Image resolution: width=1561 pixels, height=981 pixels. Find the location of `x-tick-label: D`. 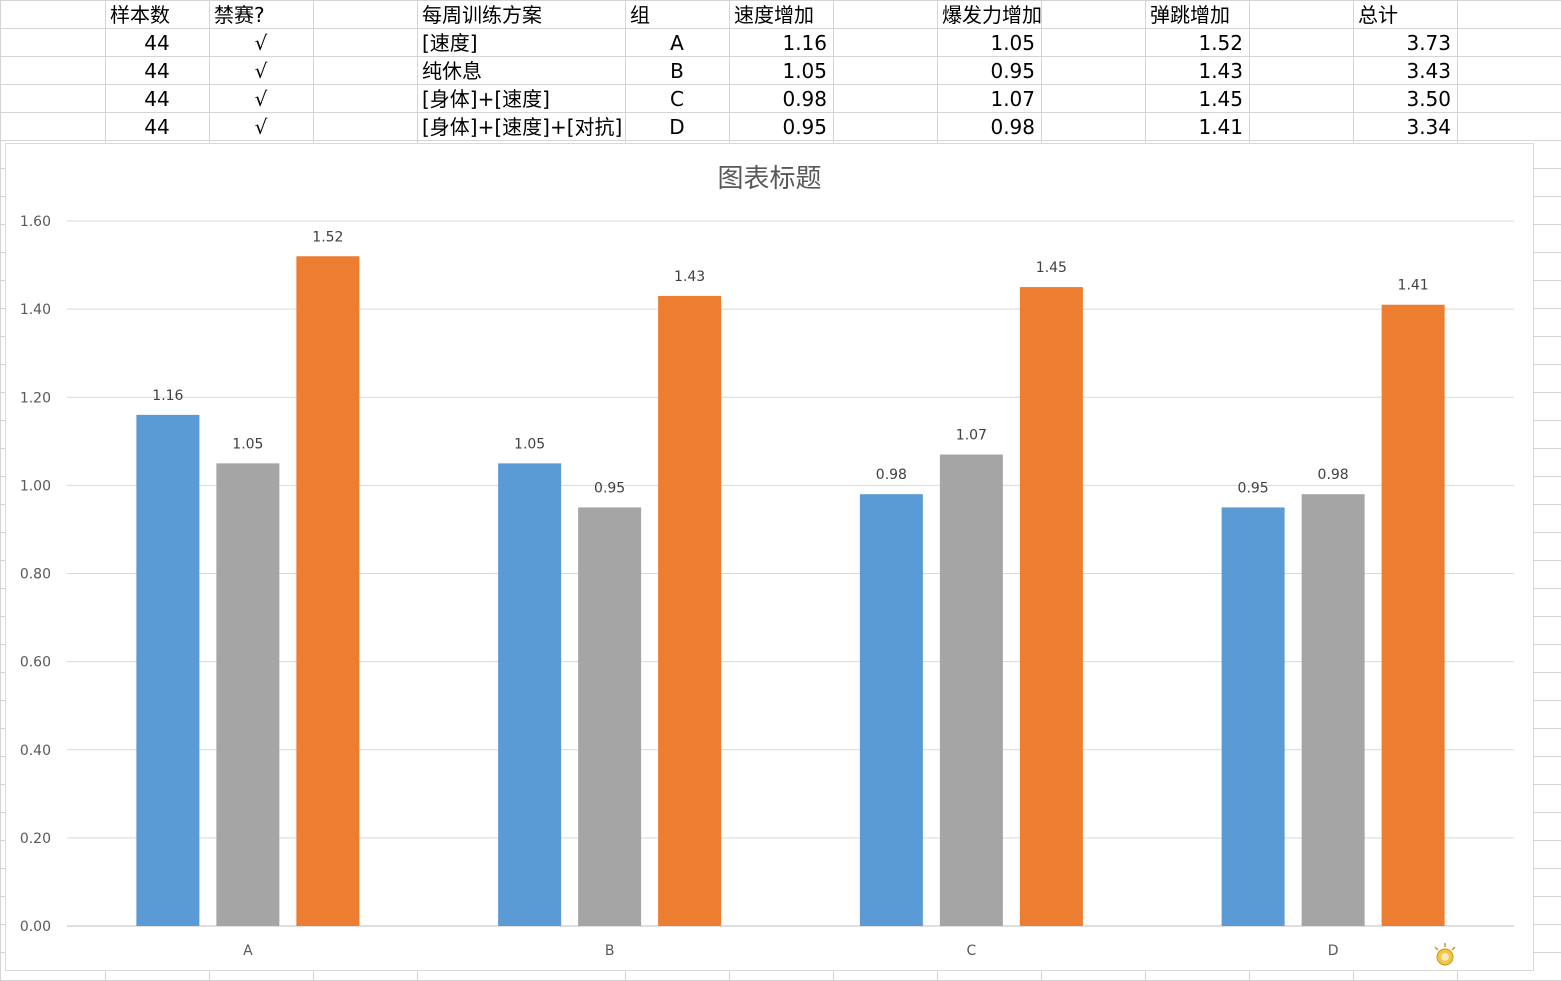

x-tick-label: D is located at coordinates (1333, 951).